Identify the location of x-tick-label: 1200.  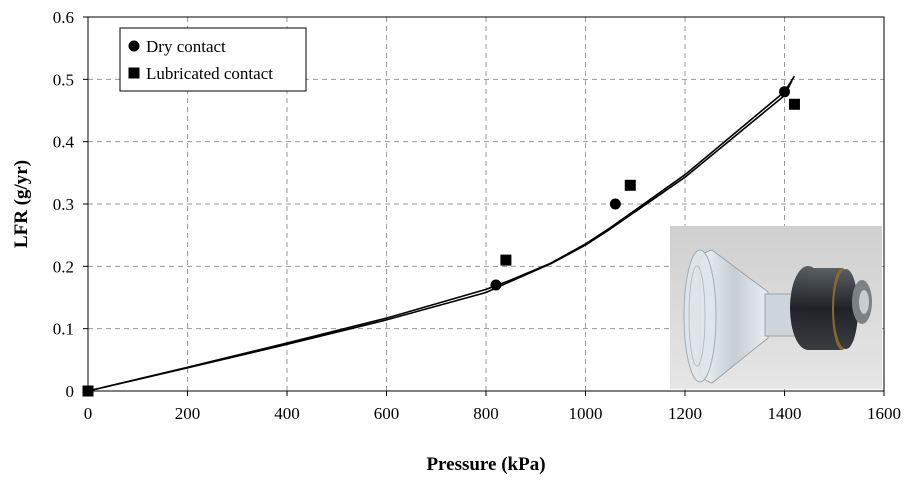
(685, 413).